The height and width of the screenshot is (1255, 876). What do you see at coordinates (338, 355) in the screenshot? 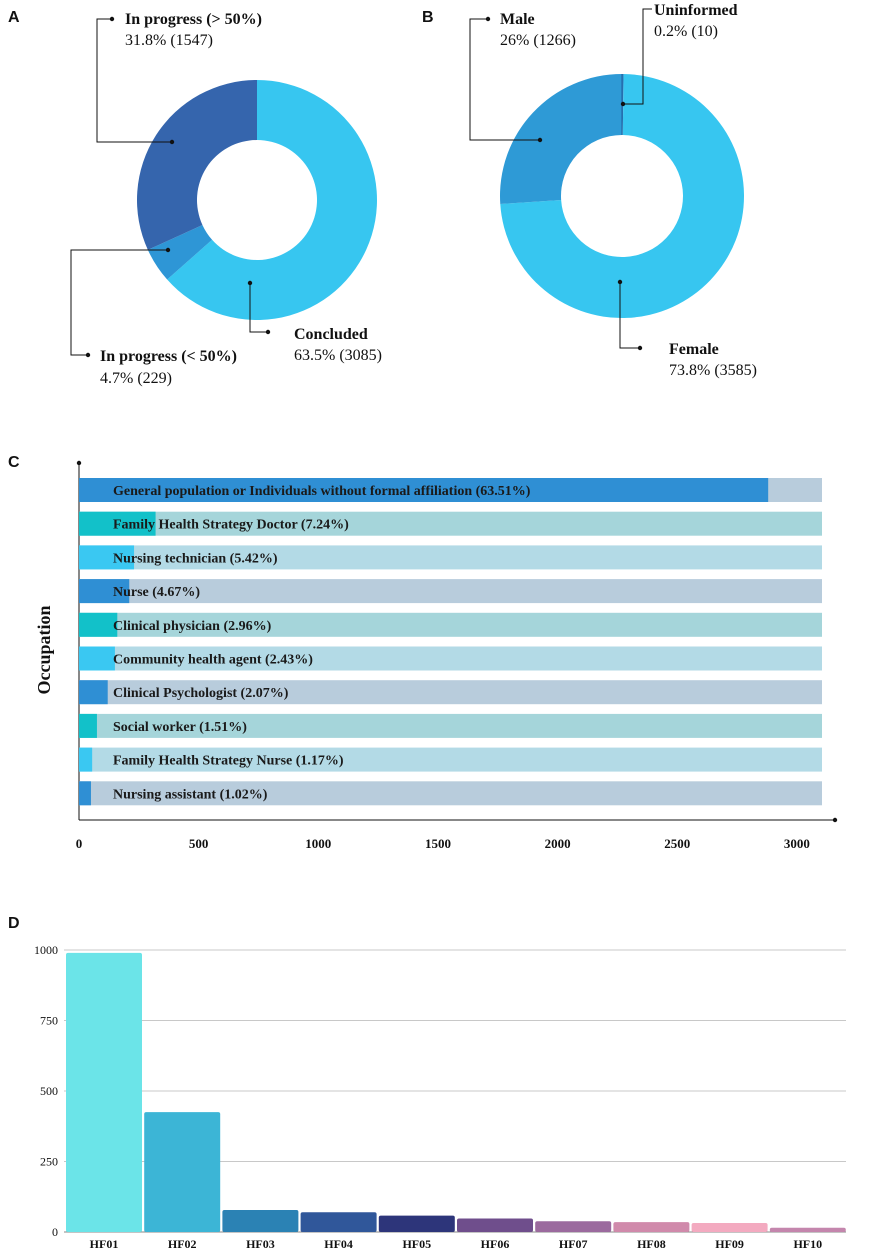
I see `value-concluded: 63.5% (3085)` at bounding box center [338, 355].